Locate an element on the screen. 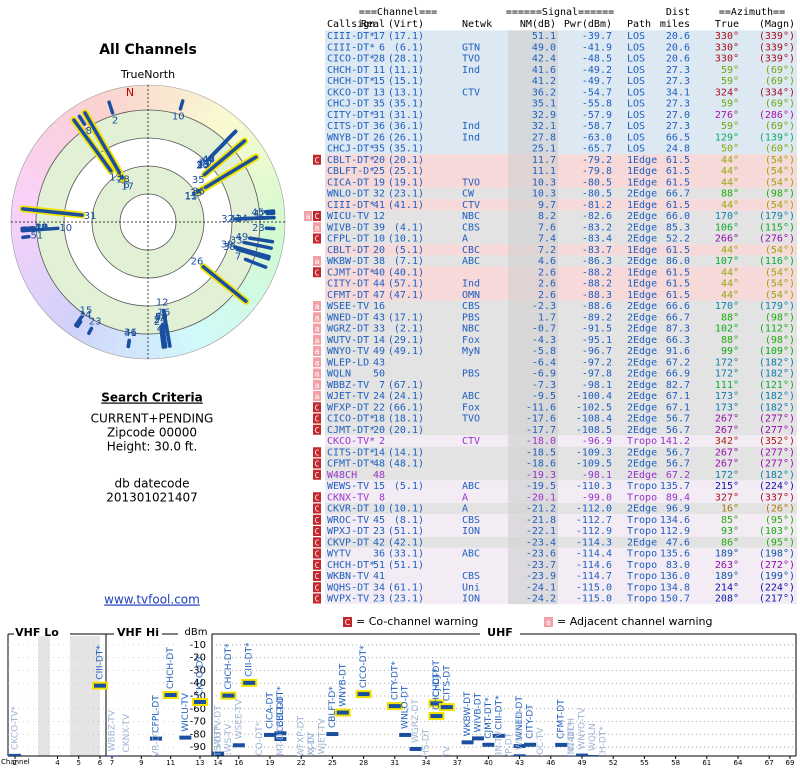 This screenshot has height=768, width=800. cell: -11.6 is located at coordinates (541, 407).